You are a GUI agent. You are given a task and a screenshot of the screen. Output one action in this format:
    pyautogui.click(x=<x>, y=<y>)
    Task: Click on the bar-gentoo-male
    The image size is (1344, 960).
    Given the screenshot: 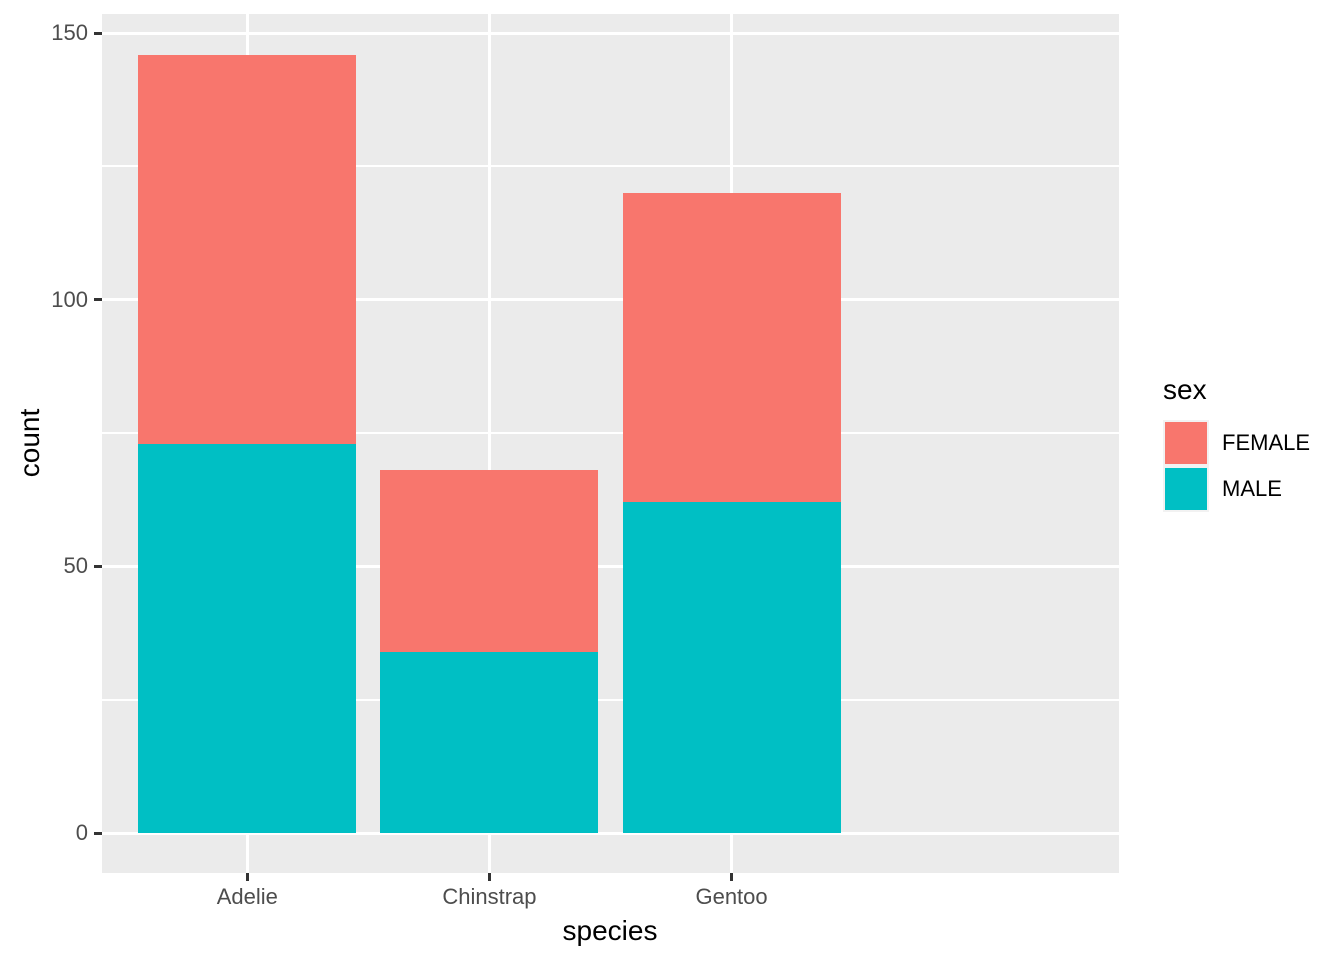 What is the action you would take?
    pyautogui.click(x=731, y=667)
    